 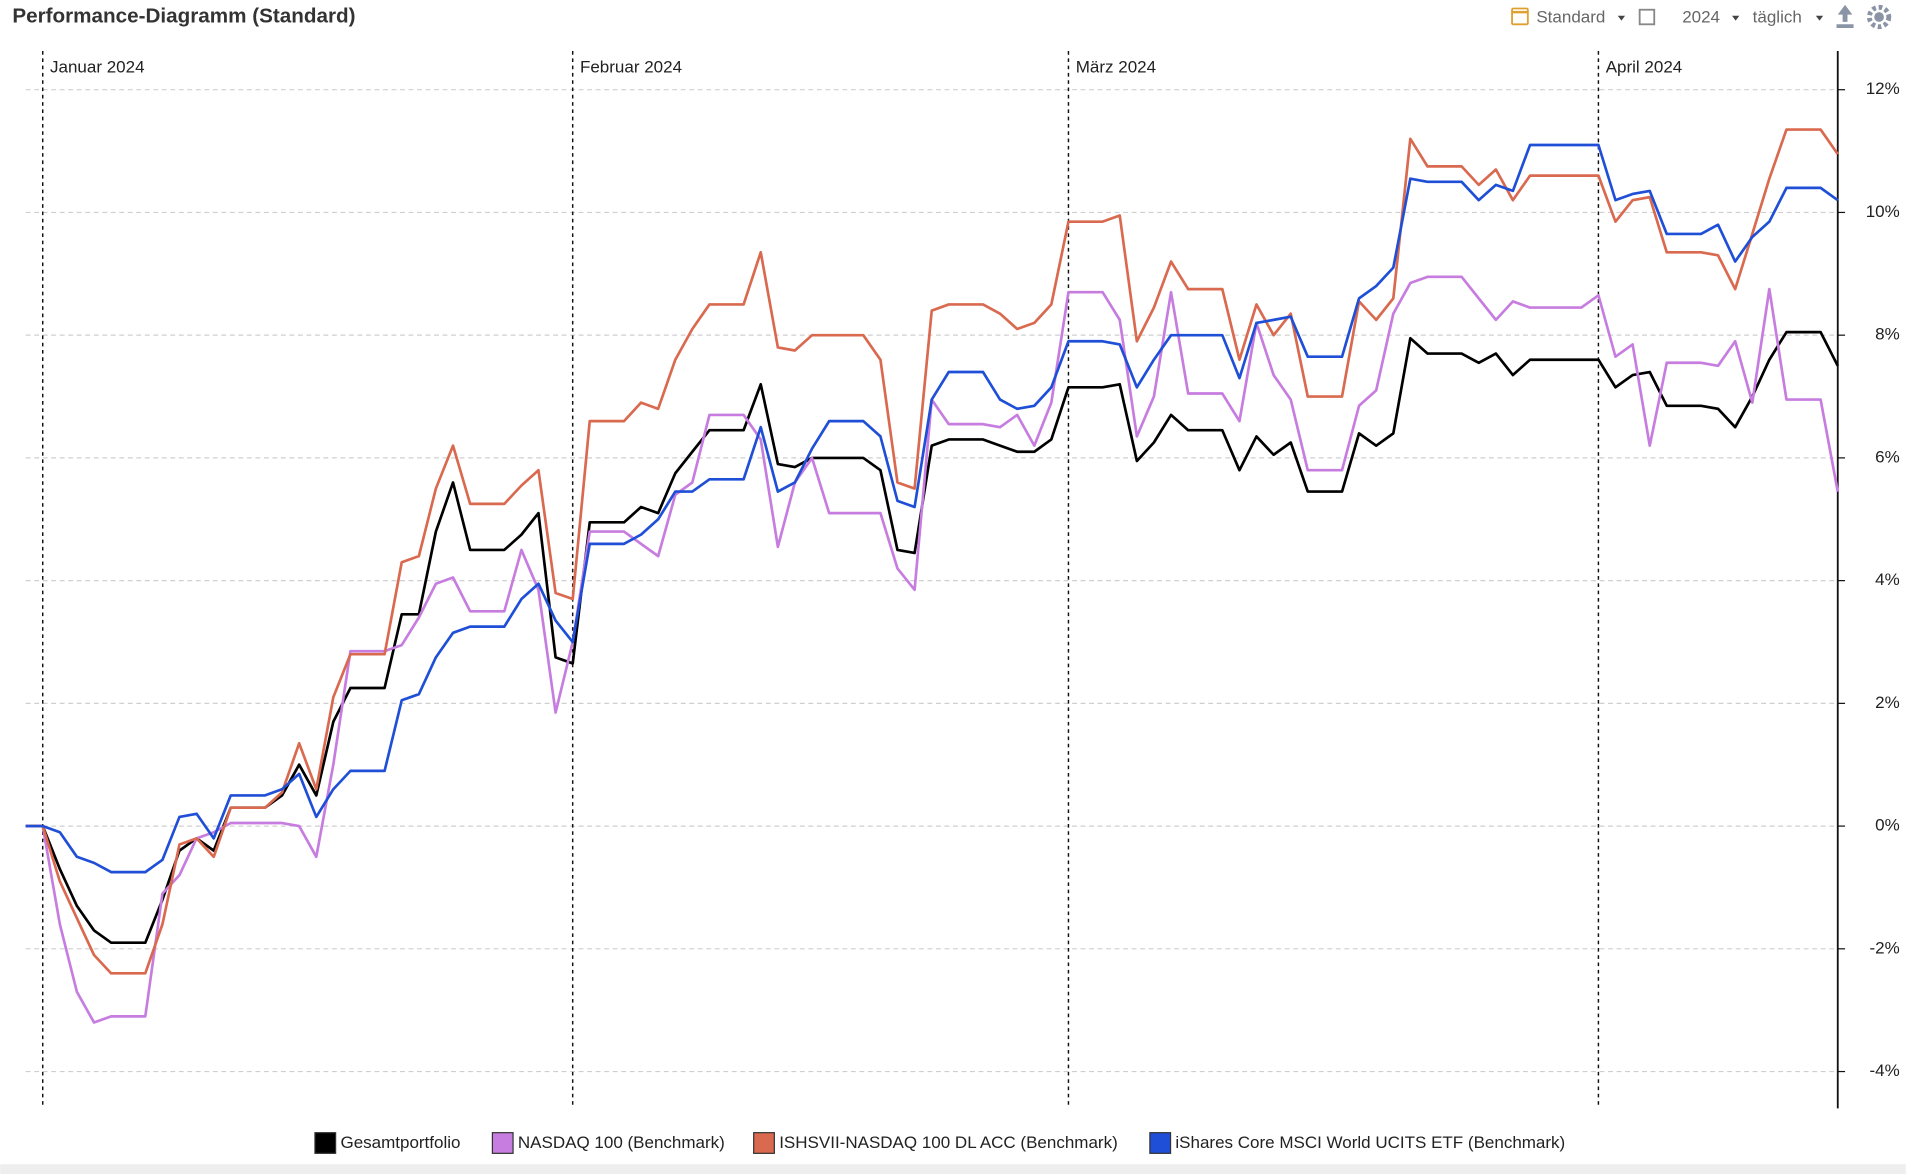 I want to click on toolbar: Standard 2024 täglich, so click(x=1701, y=17).